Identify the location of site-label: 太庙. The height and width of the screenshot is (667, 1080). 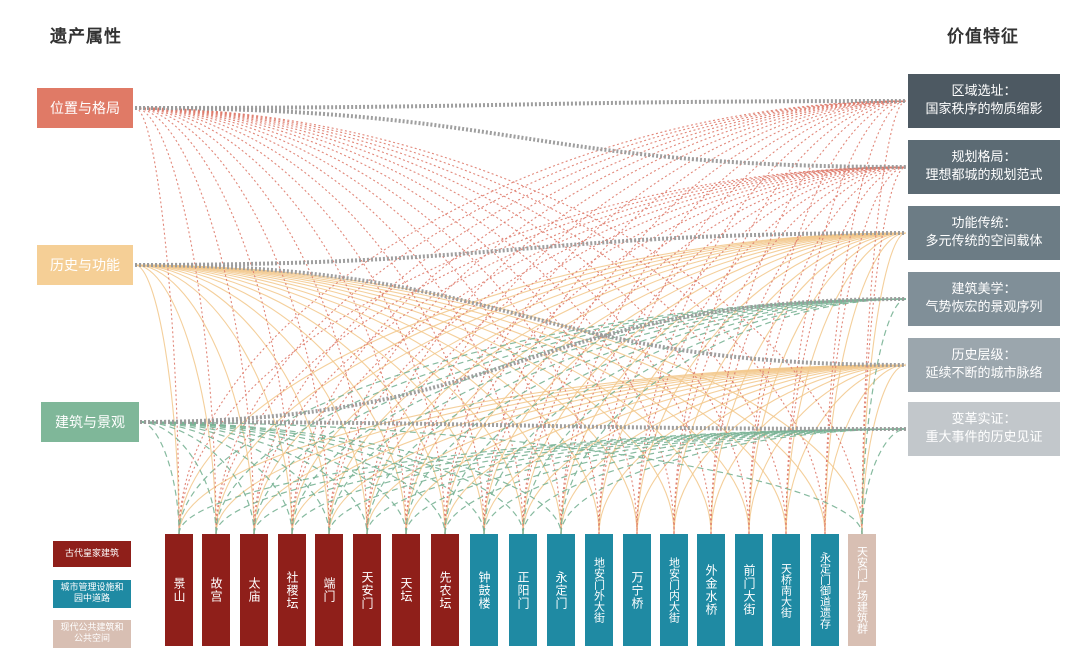
(254, 590).